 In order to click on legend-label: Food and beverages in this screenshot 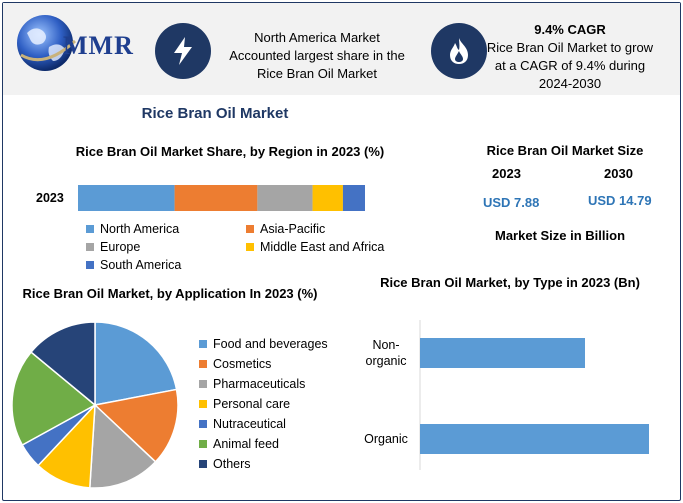, I will do `click(270, 344)`.